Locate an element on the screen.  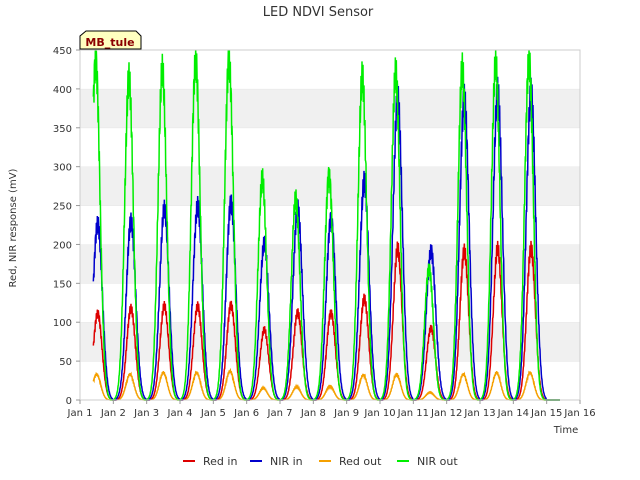
x-tick-label: Jan 4 is located at coordinates (180, 413).